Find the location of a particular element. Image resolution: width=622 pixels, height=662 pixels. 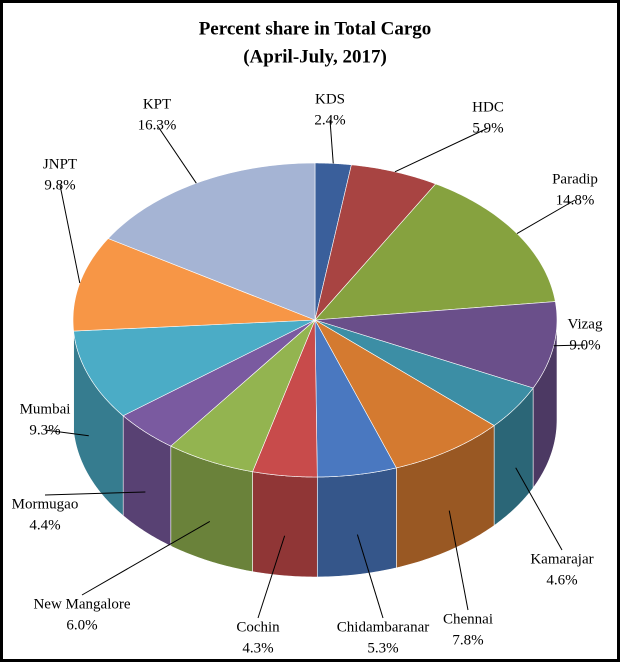

chart-subtitle: (April-July, 2017) is located at coordinates (315, 56).